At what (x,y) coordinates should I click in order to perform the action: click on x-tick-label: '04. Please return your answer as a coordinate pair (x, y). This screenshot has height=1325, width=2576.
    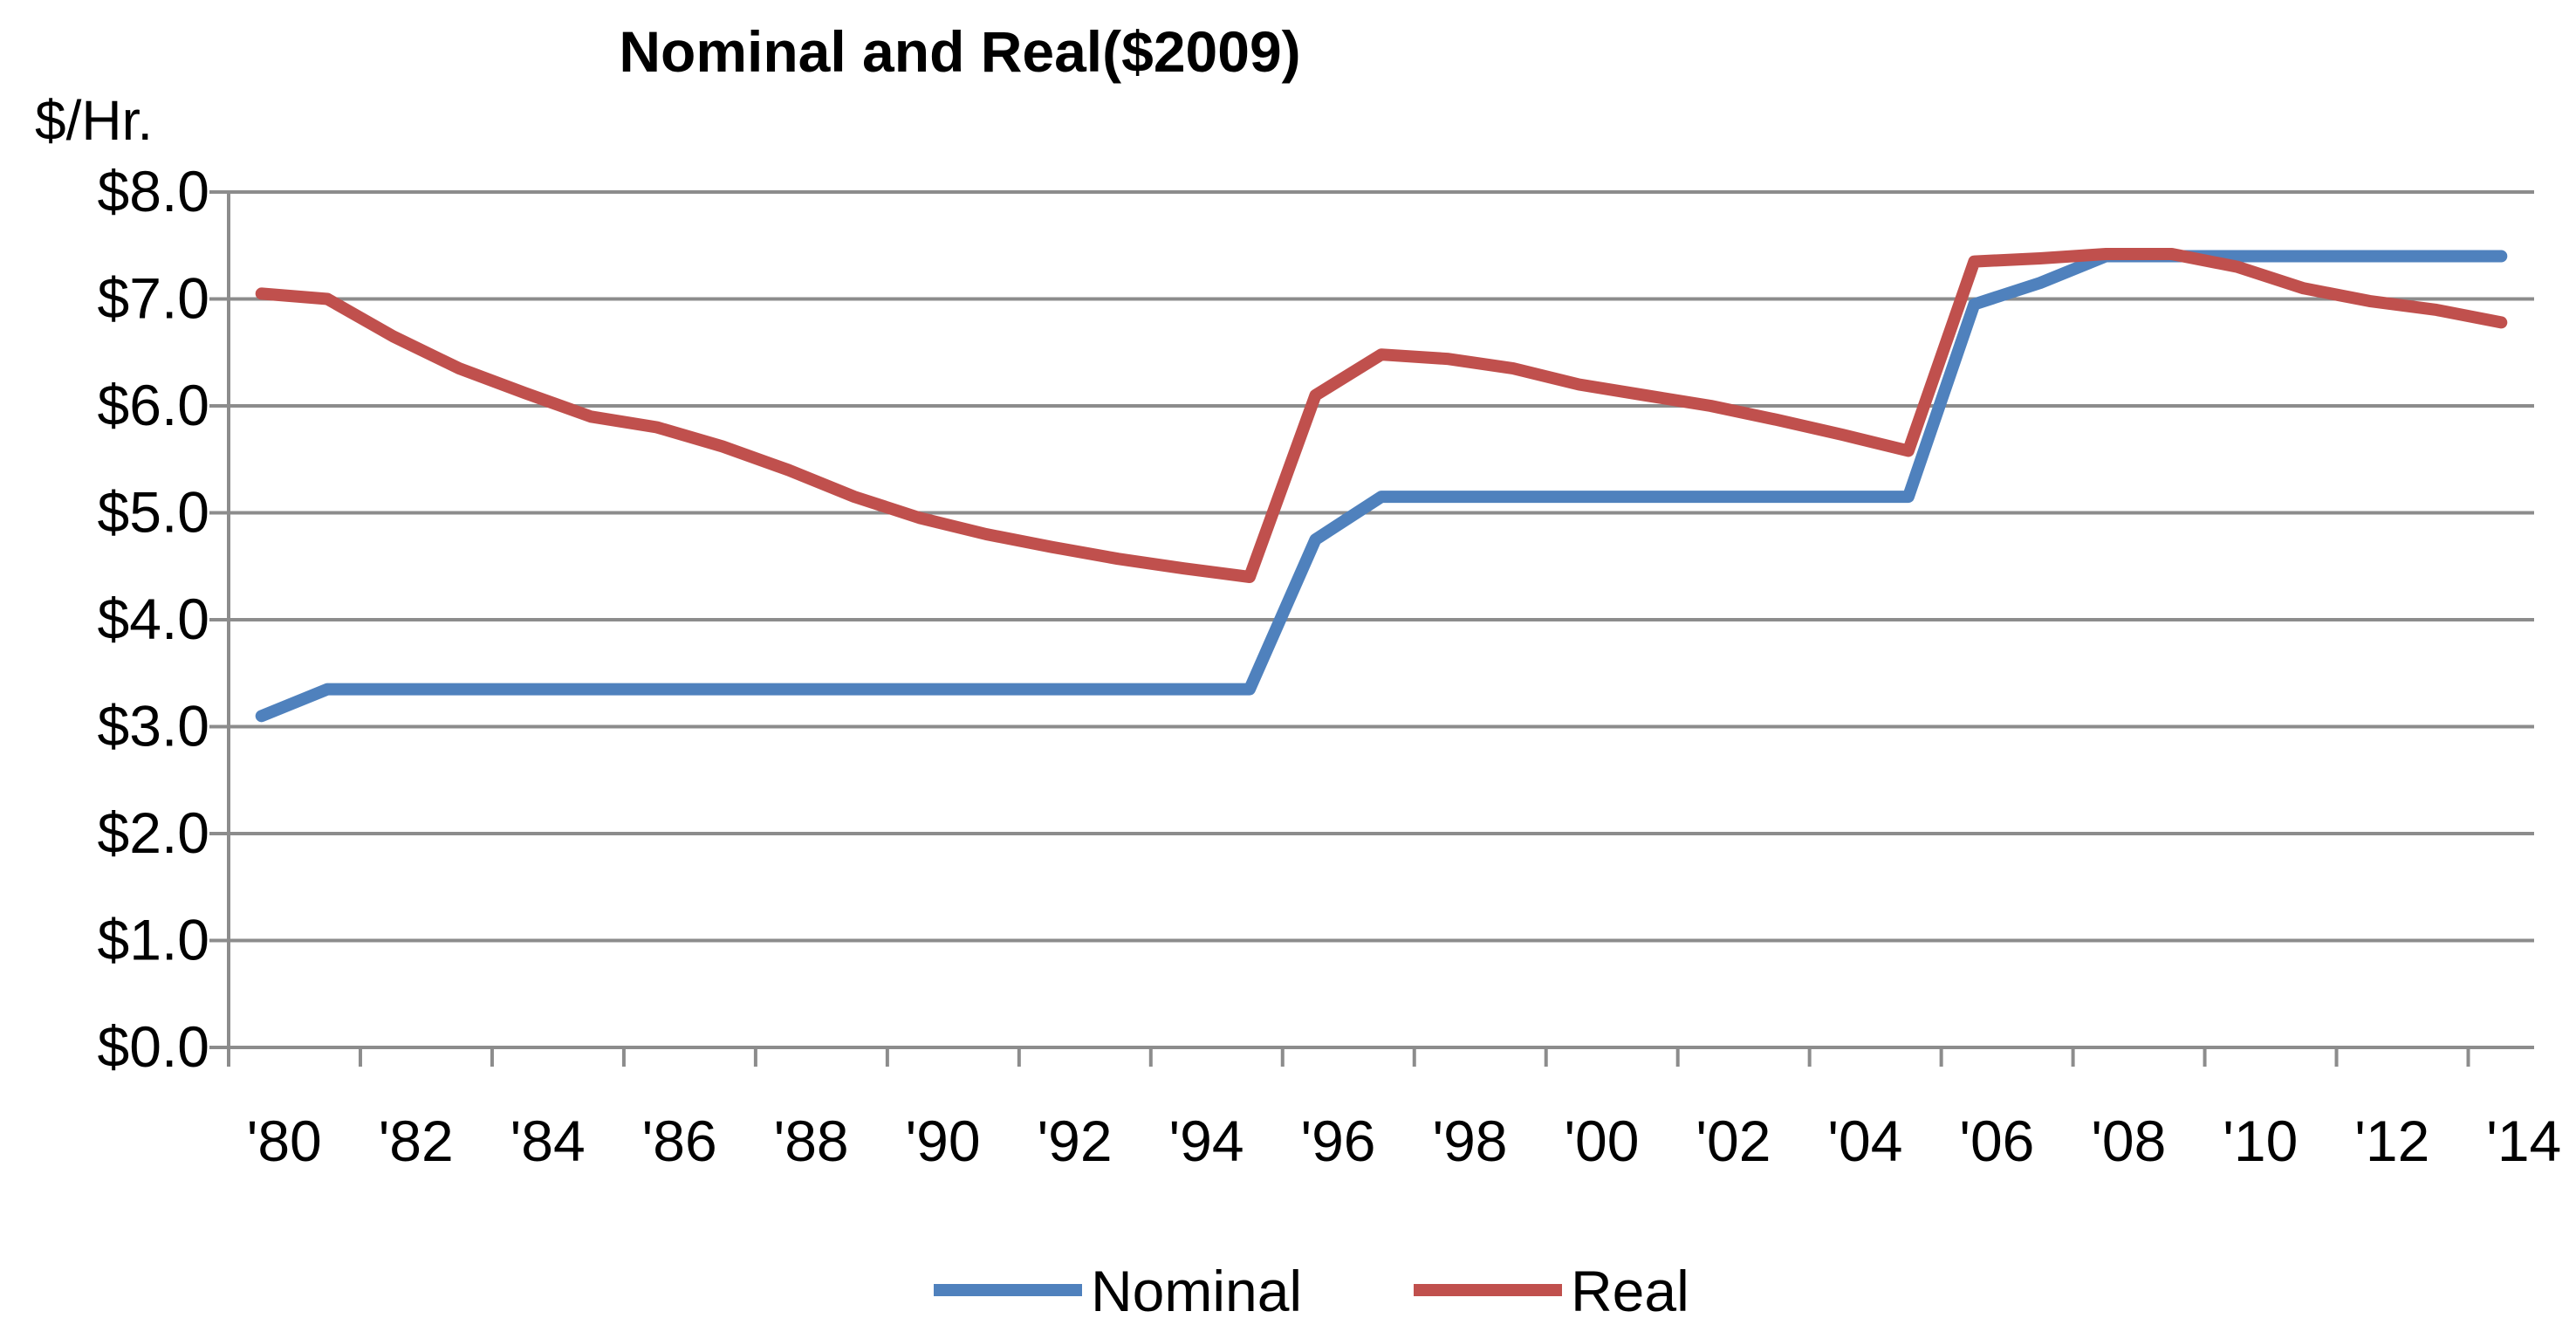
    Looking at the image, I should click on (1864, 1141).